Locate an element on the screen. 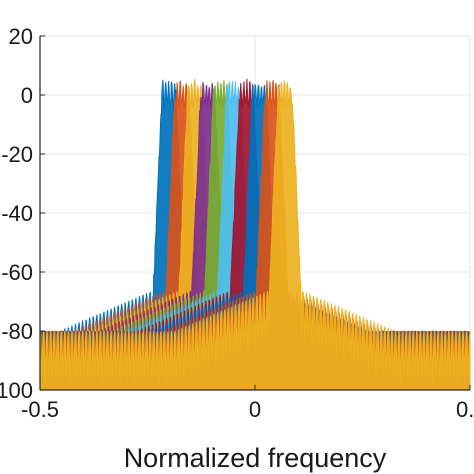 Image resolution: width=474 pixels, height=474 pixels. x-tick-label: 0. is located at coordinates (465, 409).